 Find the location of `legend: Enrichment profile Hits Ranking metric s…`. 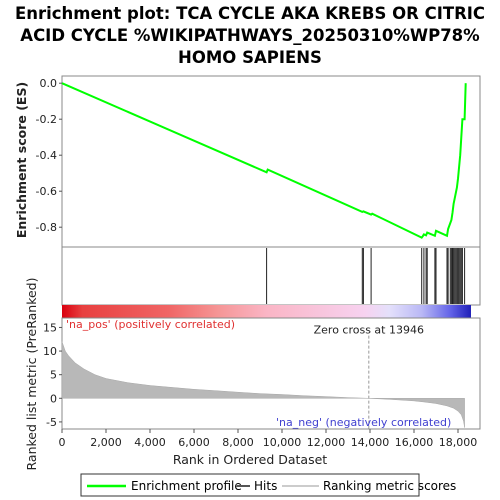

legend: Enrichment profile Hits Ranking metric s… is located at coordinates (268, 485).